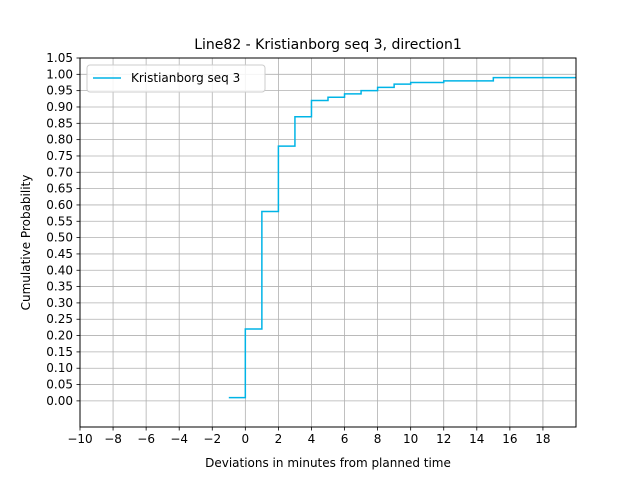 The height and width of the screenshot is (480, 640). Describe the element at coordinates (59, 238) in the screenshot. I see `y-tick-label: 0.50` at that location.